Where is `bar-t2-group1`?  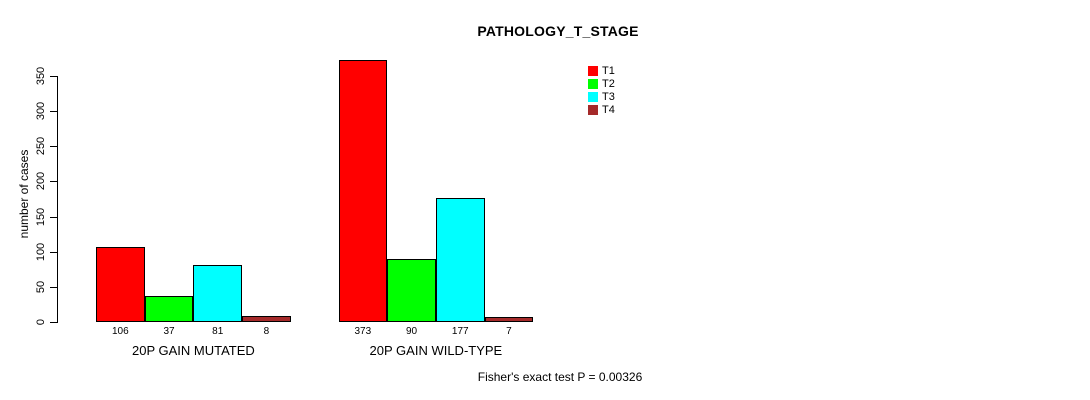 bar-t2-group1 is located at coordinates (169, 308).